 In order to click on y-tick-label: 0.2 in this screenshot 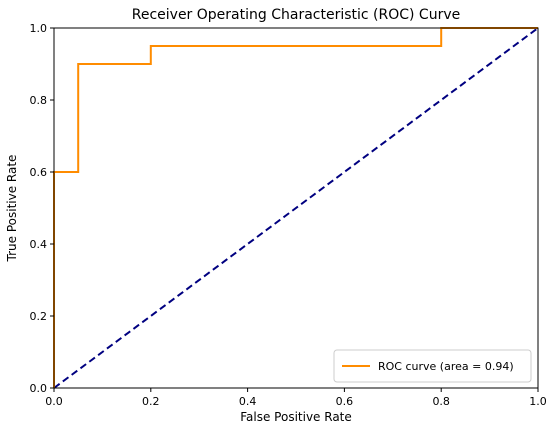, I will do `click(39, 316)`.